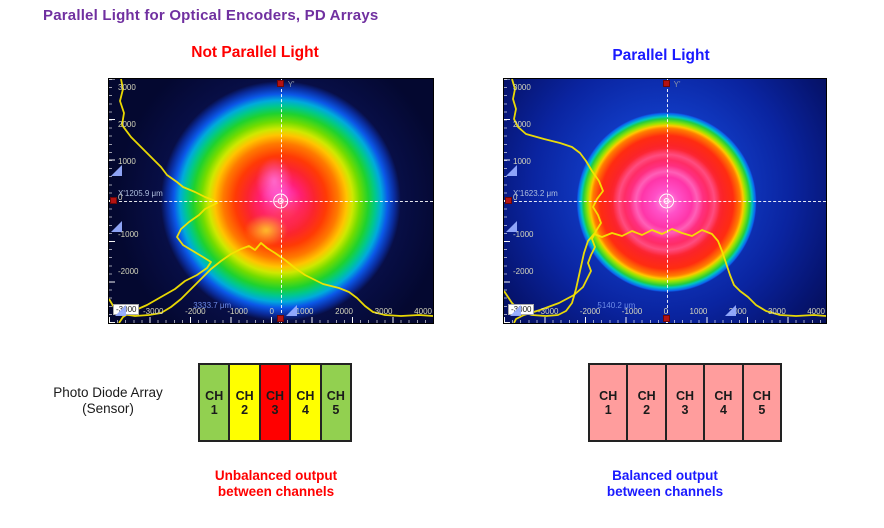  Describe the element at coordinates (255, 52) in the screenshot. I see `left-heading: Not Parallel Light` at that location.